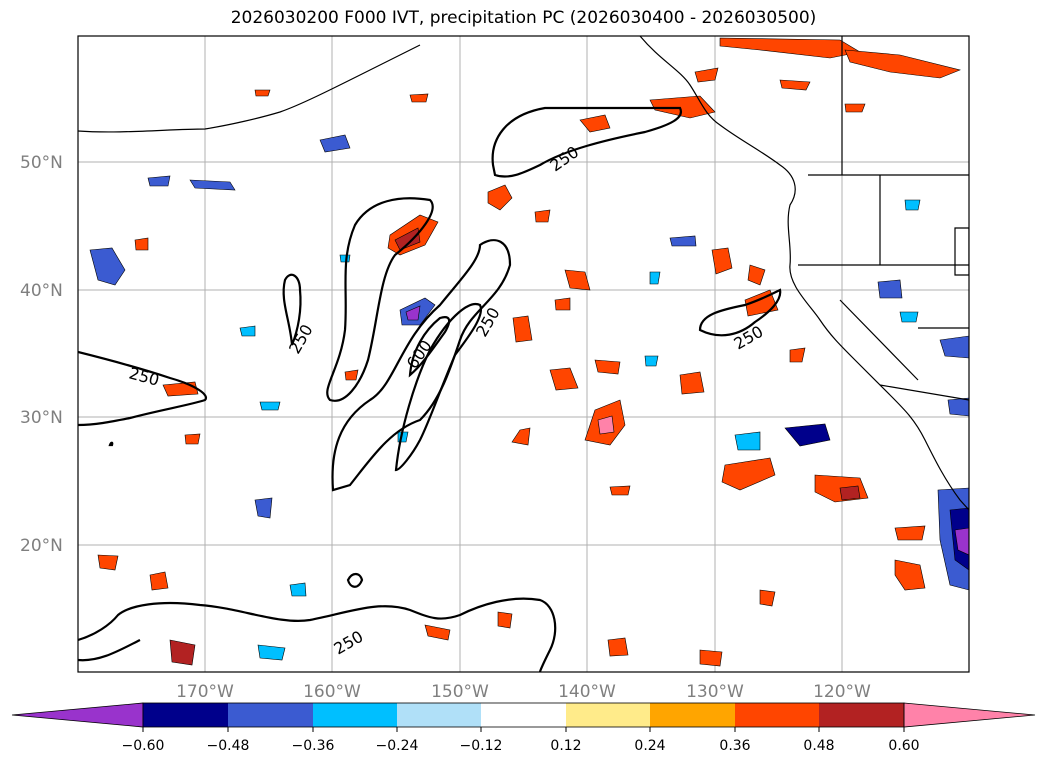 This screenshot has height=765, width=1047. Describe the element at coordinates (842, 692) in the screenshot. I see `lon-label: 120°W` at that location.